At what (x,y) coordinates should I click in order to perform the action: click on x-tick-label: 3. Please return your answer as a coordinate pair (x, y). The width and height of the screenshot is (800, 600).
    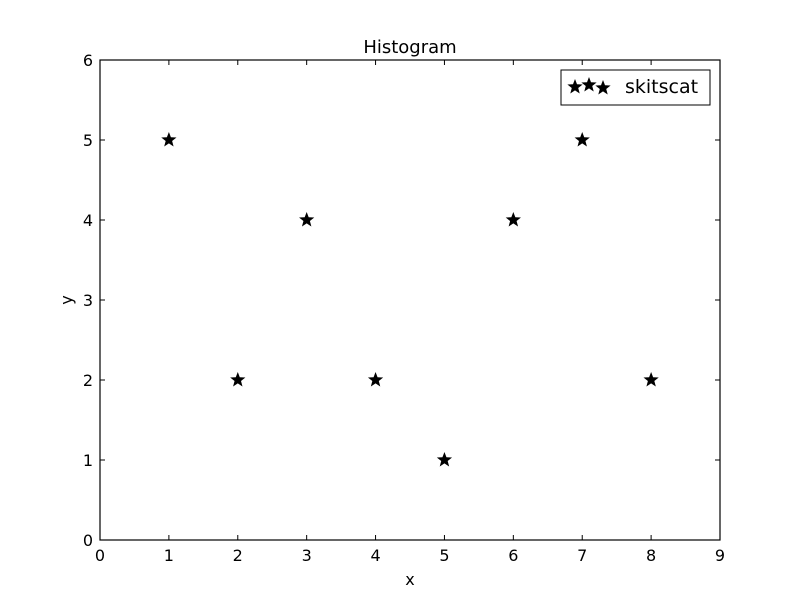
    Looking at the image, I should click on (307, 555).